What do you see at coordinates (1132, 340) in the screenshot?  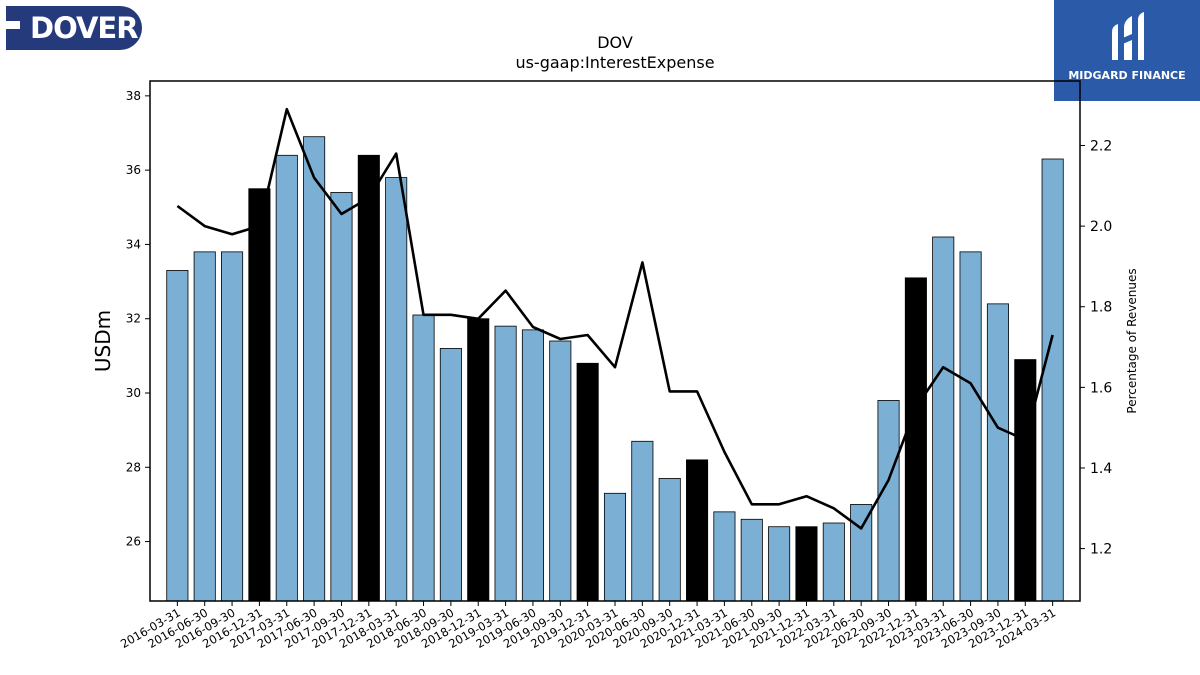 I see `y2-axis-label: Percentage of Revenues` at bounding box center [1132, 340].